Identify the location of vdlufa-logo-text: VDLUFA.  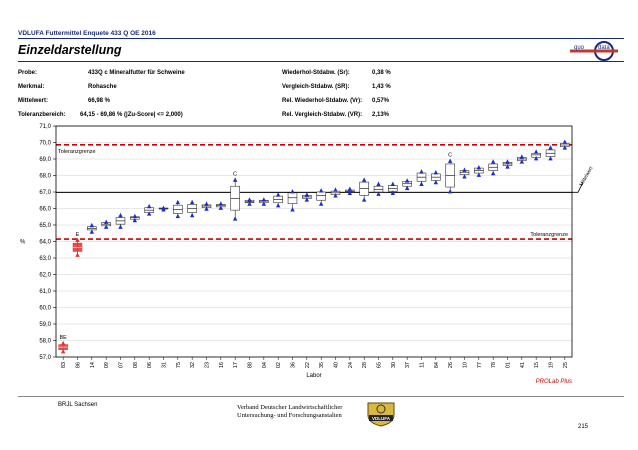
(381, 418).